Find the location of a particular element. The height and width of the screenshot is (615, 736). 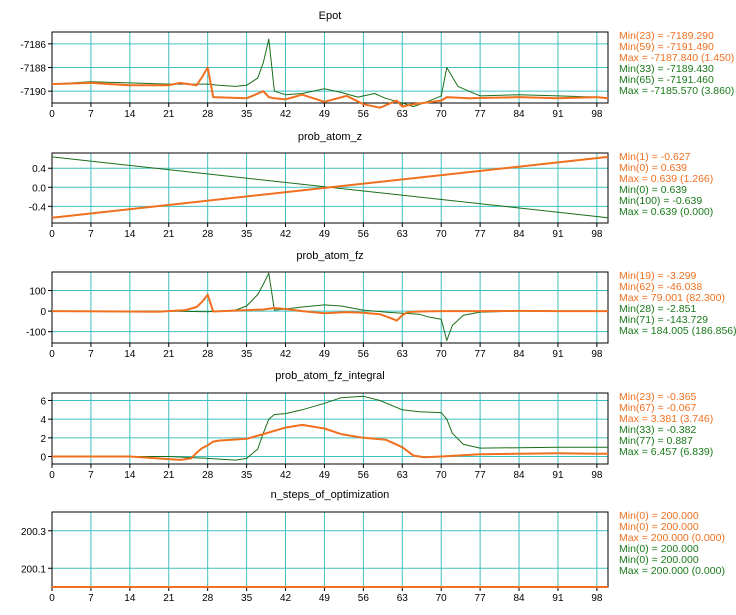

legend-entry: Max = 0.639 (0.000) is located at coordinates (666, 212).